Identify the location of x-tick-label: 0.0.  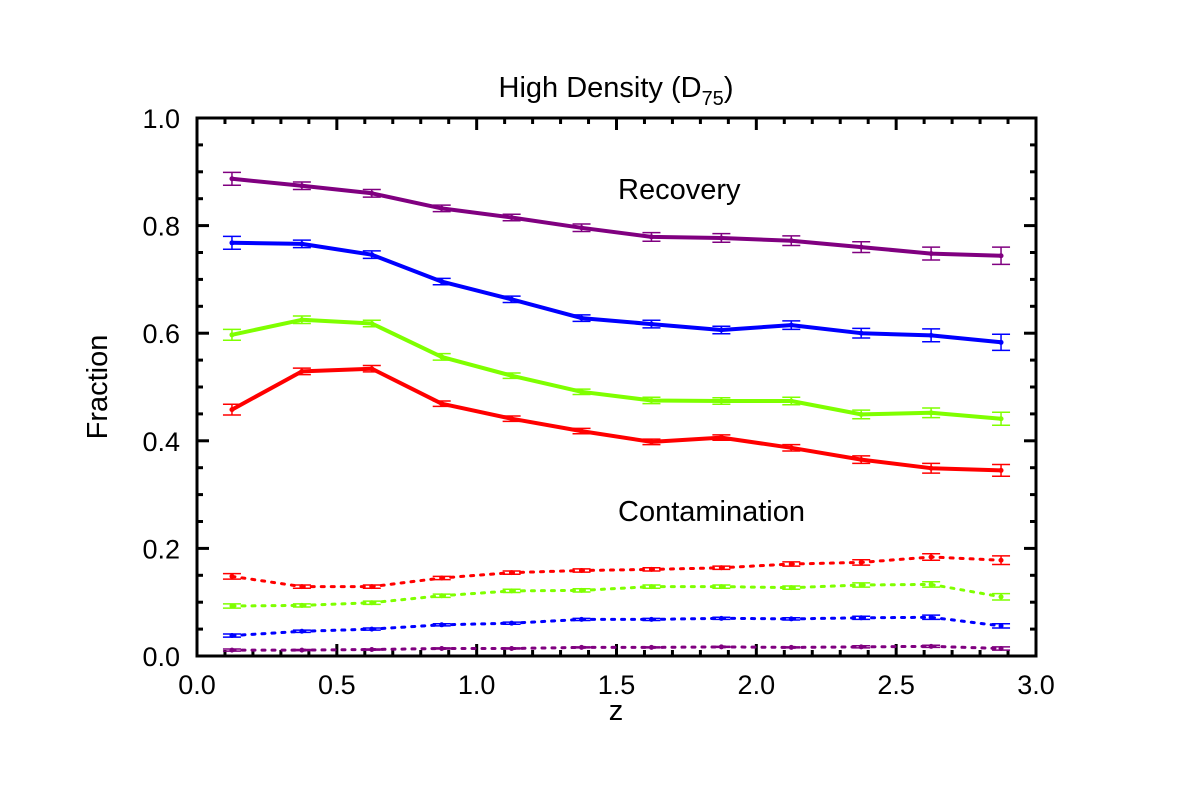
(197, 685).